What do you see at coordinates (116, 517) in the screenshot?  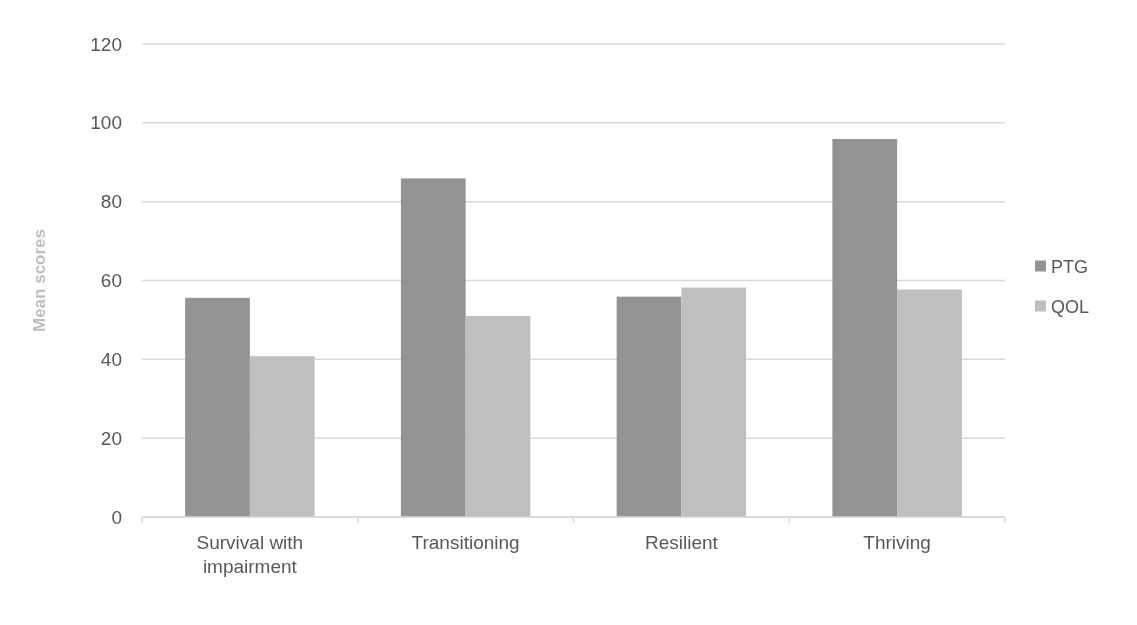 I see `y-tick-label: 0` at bounding box center [116, 517].